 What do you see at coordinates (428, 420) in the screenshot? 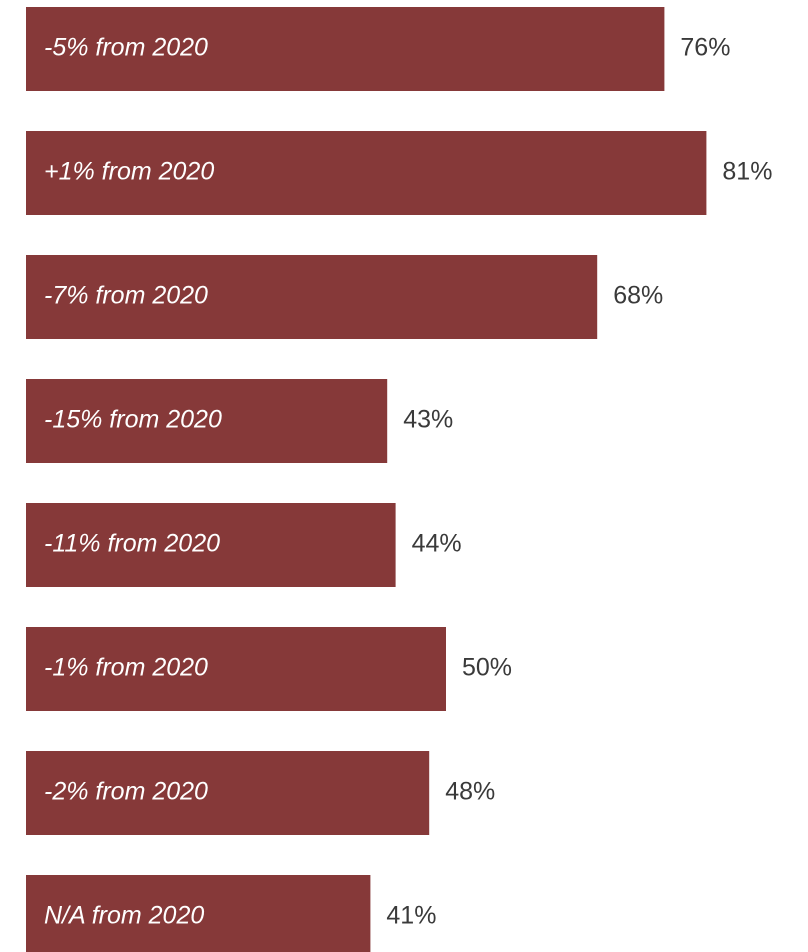
I see `bar-value-label: 43%` at bounding box center [428, 420].